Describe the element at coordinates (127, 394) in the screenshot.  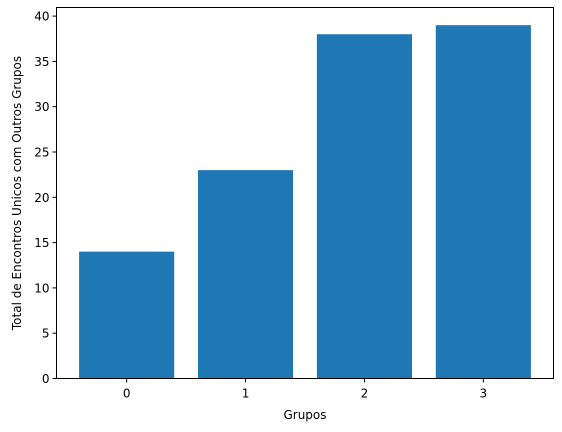
I see `x-tick-label: 0` at that location.